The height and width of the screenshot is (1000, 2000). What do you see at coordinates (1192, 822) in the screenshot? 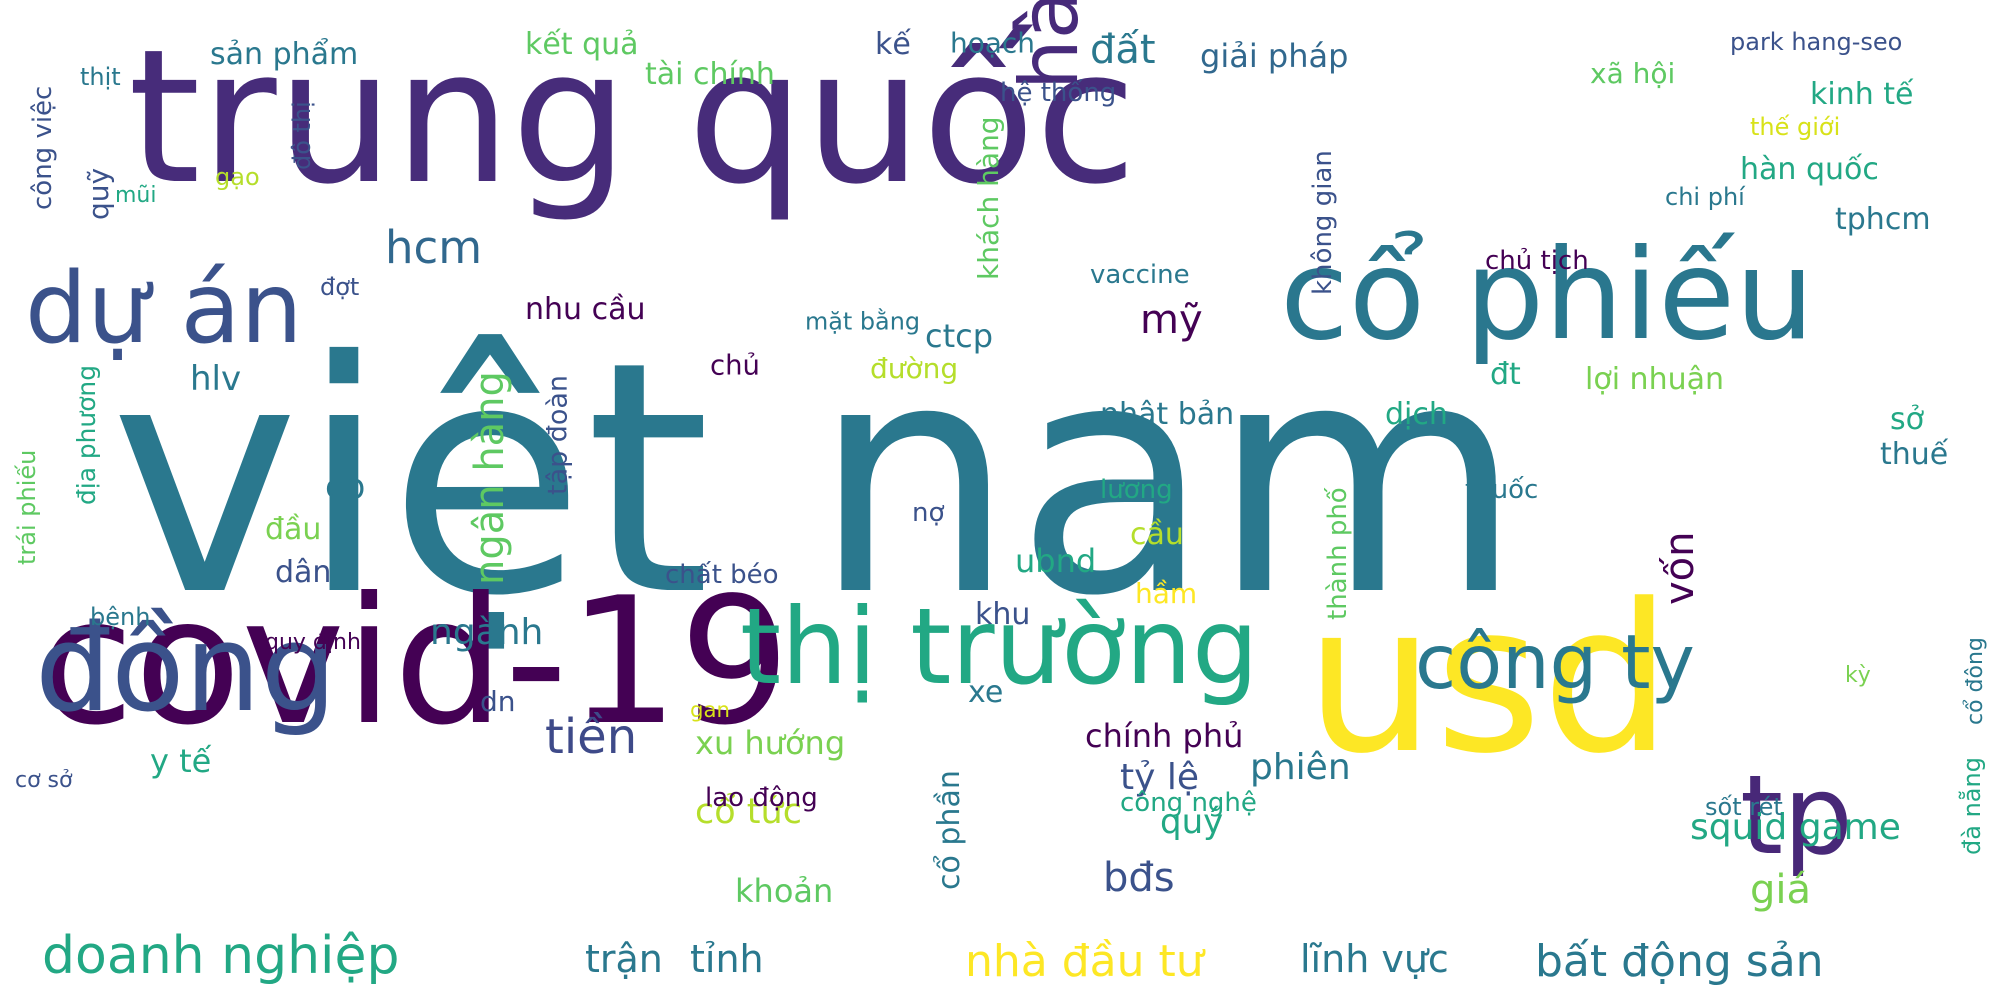
I see `word-quy: quý` at bounding box center [1192, 822].